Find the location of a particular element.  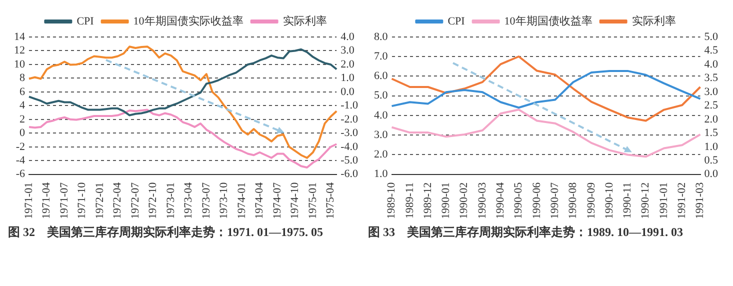

x-tick-label: 1971-10 is located at coordinates (82, 201).